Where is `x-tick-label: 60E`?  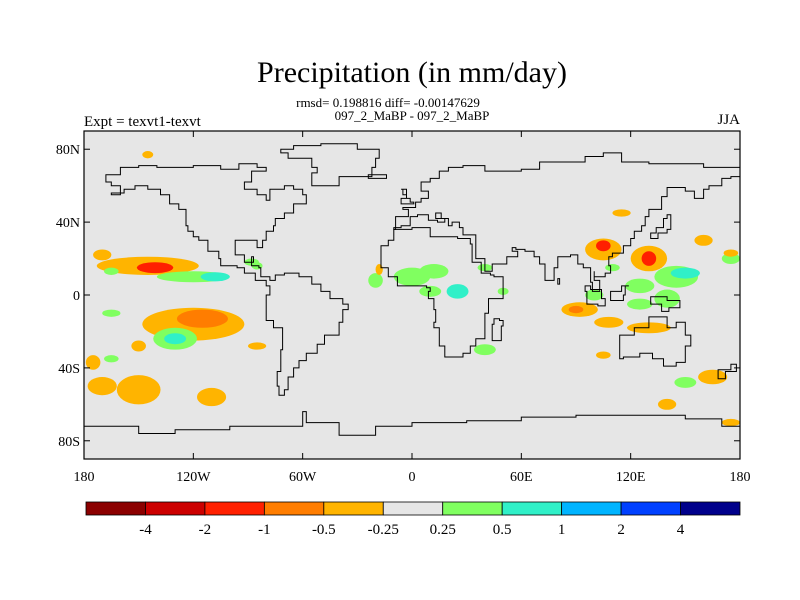
x-tick-label: 60E is located at coordinates (521, 477).